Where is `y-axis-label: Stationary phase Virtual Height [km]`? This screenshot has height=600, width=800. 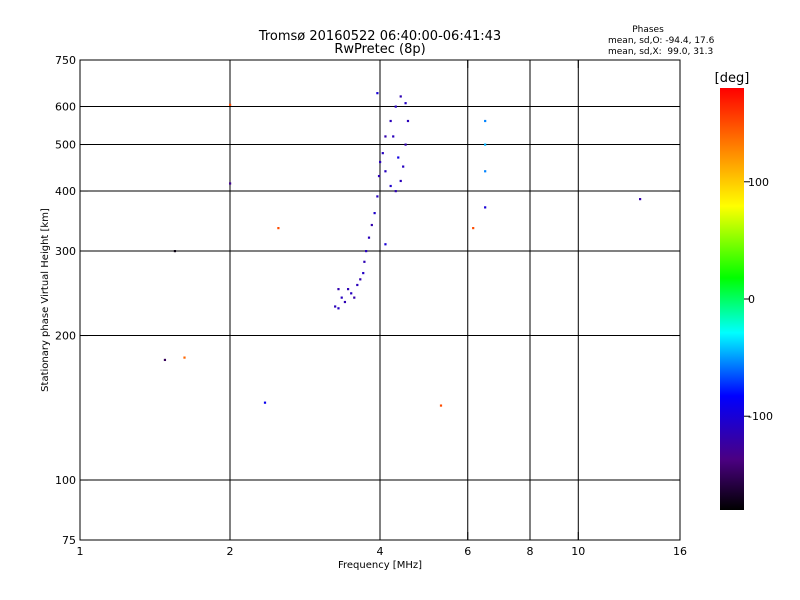 y-axis-label: Stationary phase Virtual Height [km] is located at coordinates (45, 300).